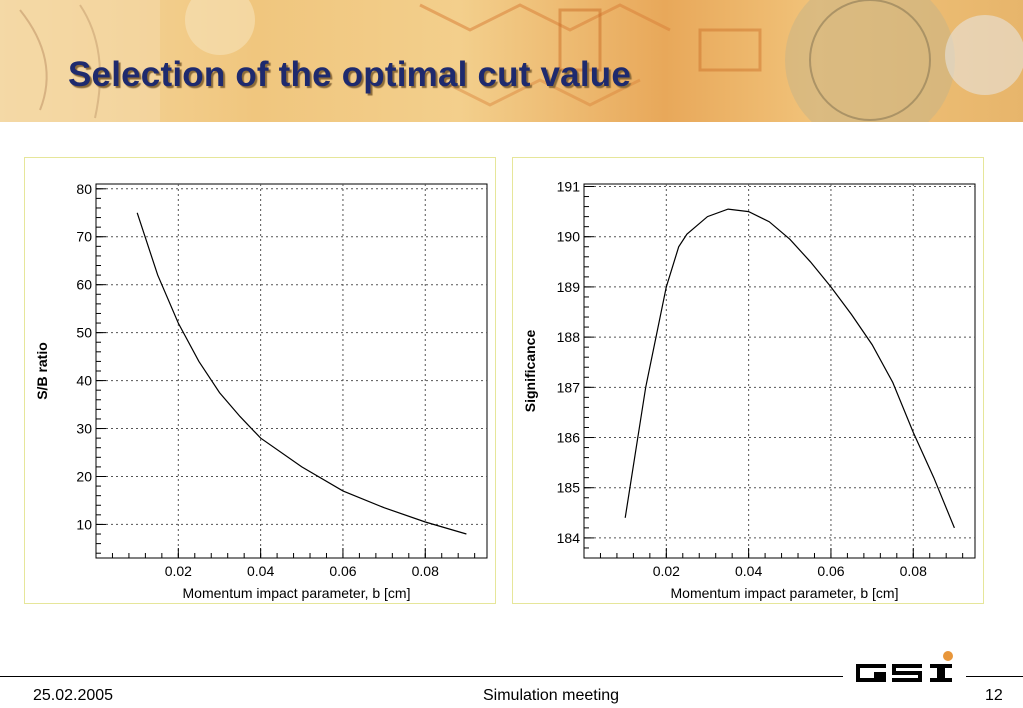 This screenshot has height=708, width=1023. What do you see at coordinates (551, 695) in the screenshot?
I see `footer-meeting: Simulation meeting` at bounding box center [551, 695].